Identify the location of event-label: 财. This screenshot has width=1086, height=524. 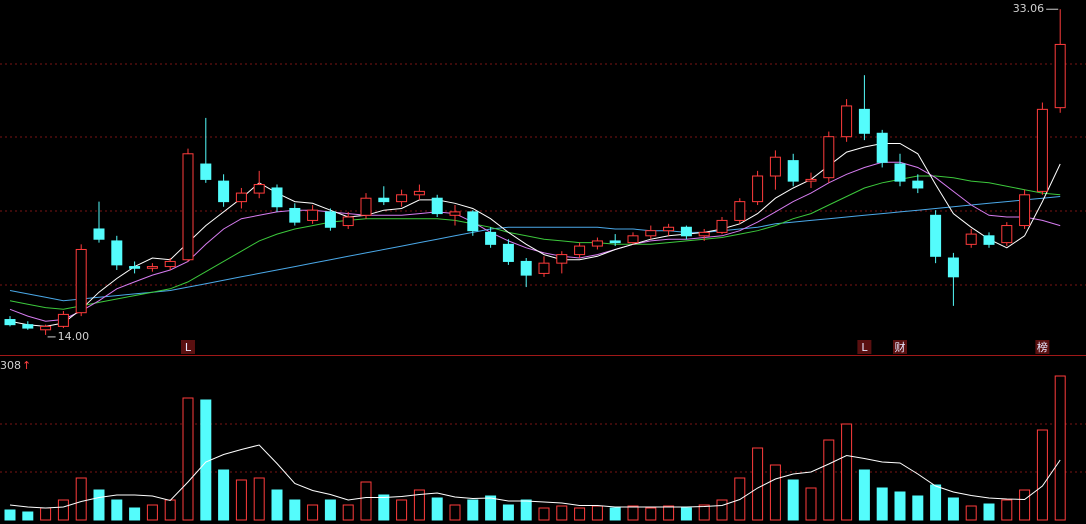
(900, 347).